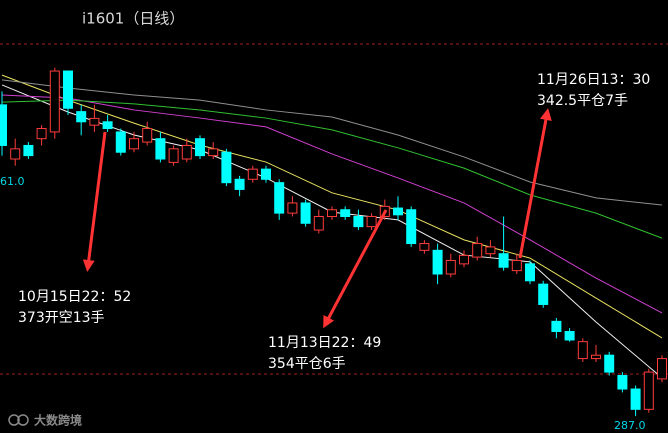  Describe the element at coordinates (630, 425) in the screenshot. I see `low-marker: 287.0` at that location.